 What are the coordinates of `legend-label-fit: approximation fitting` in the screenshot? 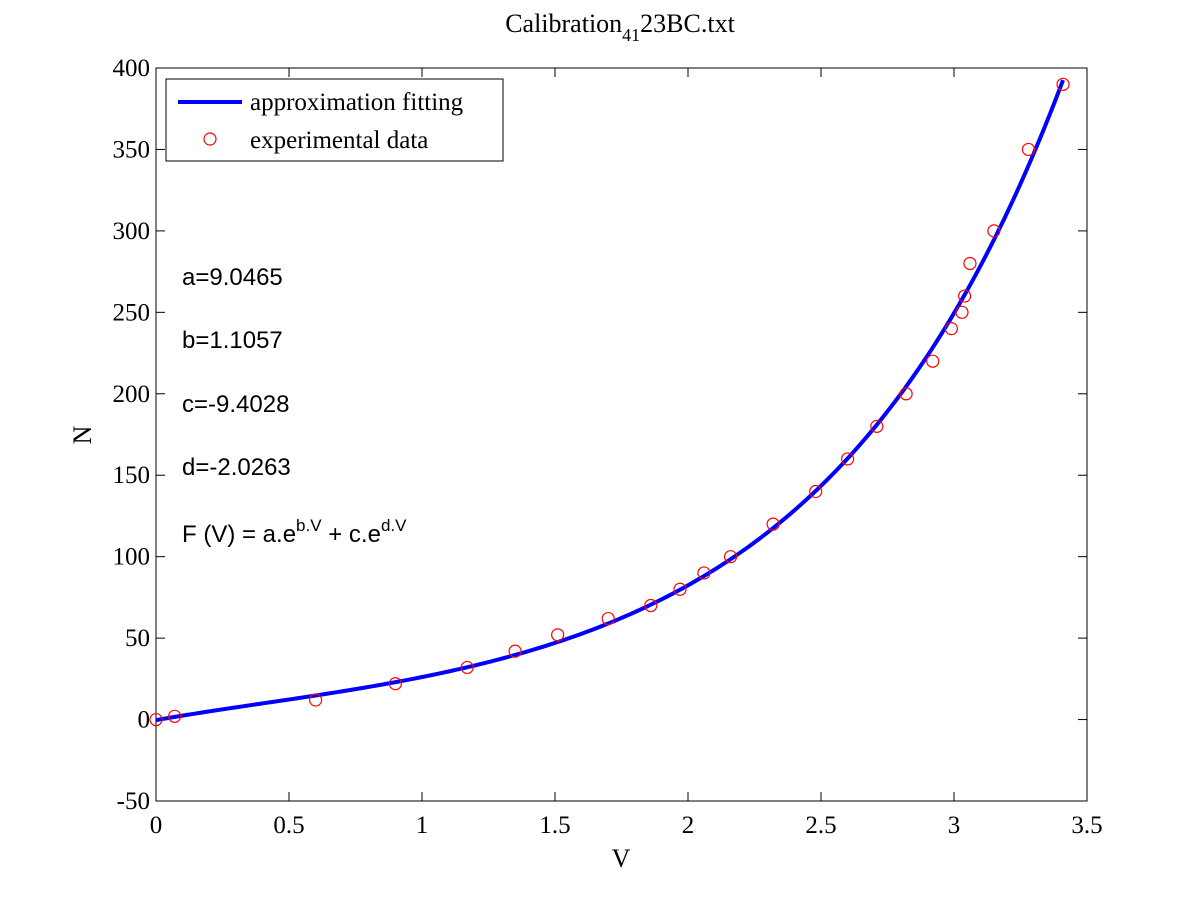 It's located at (357, 102).